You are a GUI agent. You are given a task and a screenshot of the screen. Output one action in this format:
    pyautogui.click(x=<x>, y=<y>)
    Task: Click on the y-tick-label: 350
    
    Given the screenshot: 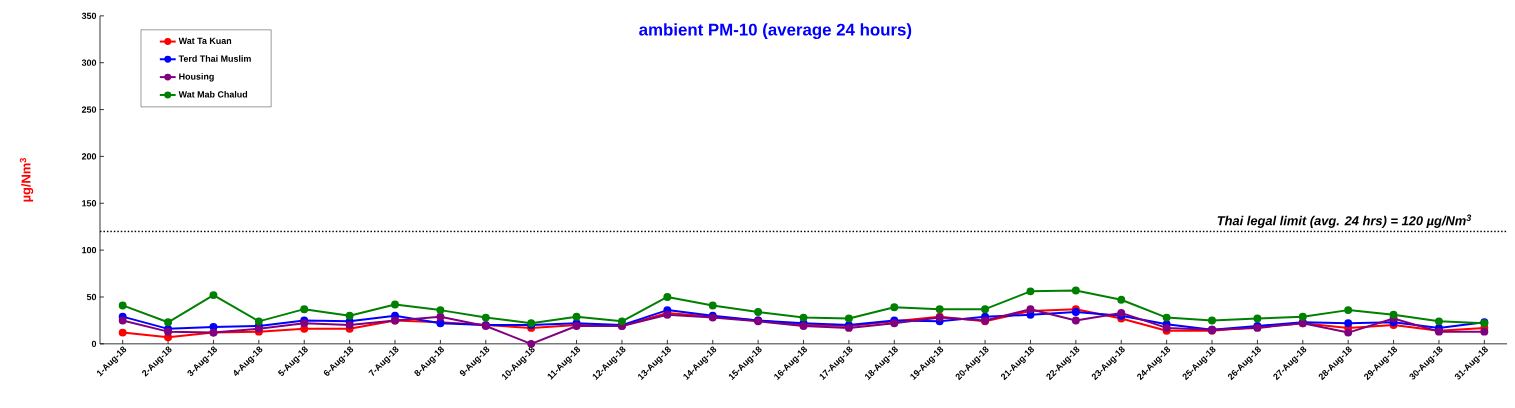 What is the action you would take?
    pyautogui.click(x=89, y=15)
    